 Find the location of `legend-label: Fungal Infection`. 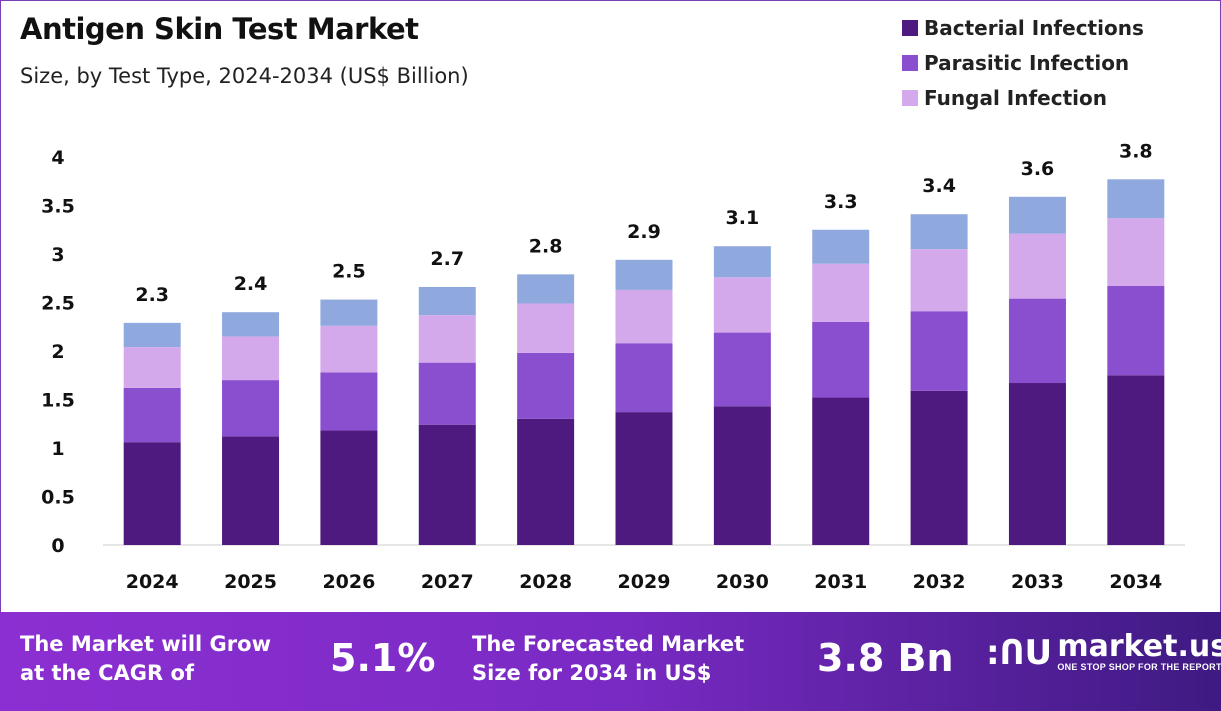

legend-label: Fungal Infection is located at coordinates (1015, 97).